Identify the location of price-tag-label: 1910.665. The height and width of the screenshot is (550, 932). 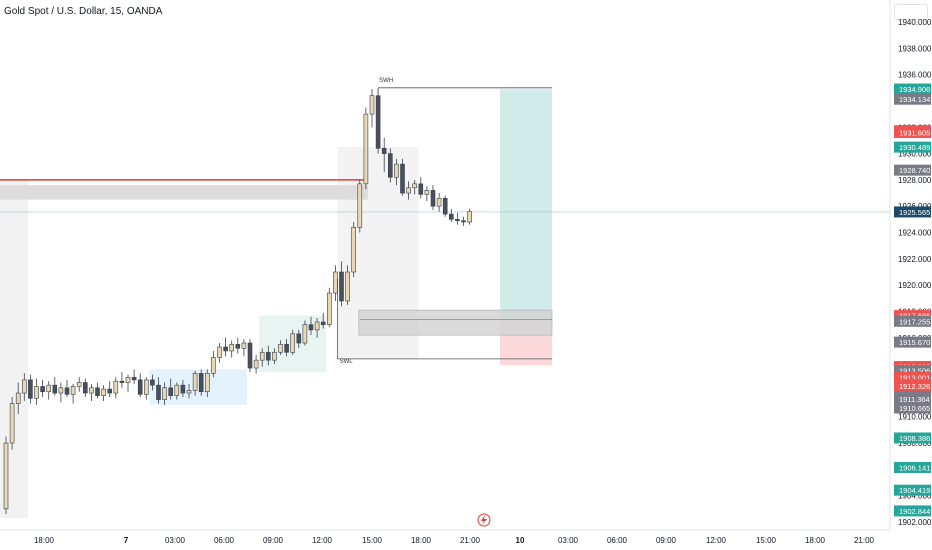
(914, 408).